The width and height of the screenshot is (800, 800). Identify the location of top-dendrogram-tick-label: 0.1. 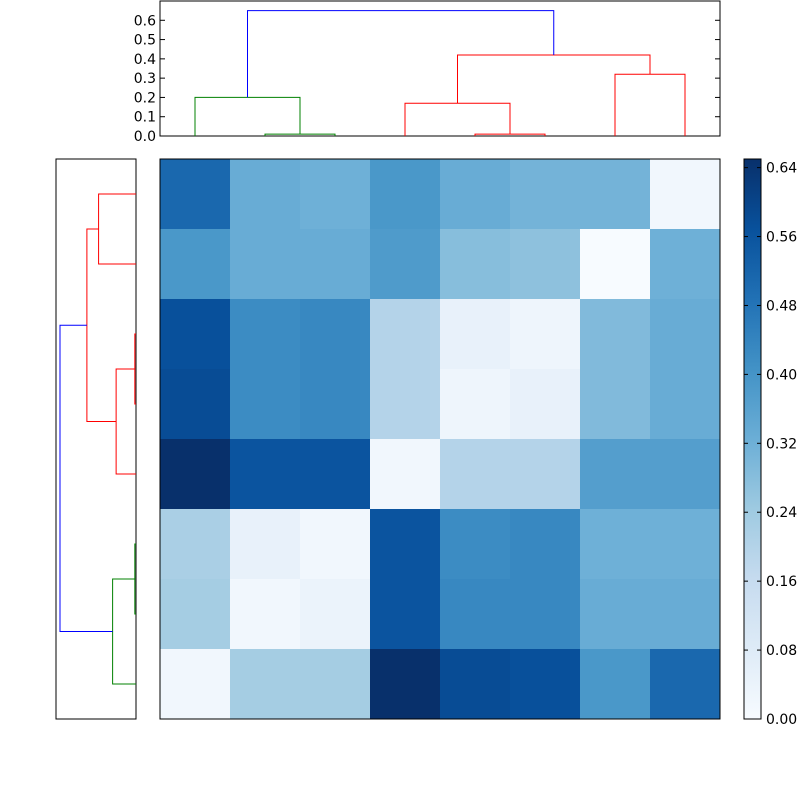
(145, 118).